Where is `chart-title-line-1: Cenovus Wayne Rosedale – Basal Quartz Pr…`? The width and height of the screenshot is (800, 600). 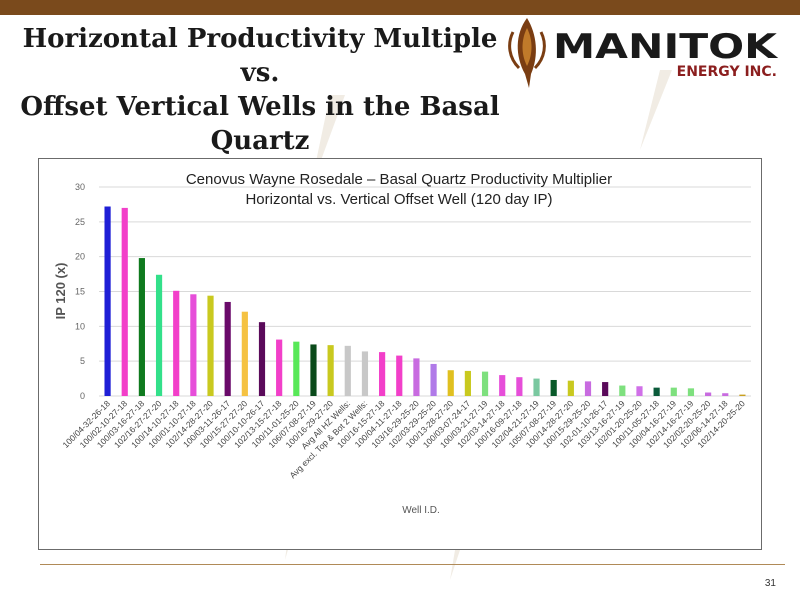
chart-title-line-1: Cenovus Wayne Rosedale – Basal Quartz Pr… is located at coordinates (399, 179).